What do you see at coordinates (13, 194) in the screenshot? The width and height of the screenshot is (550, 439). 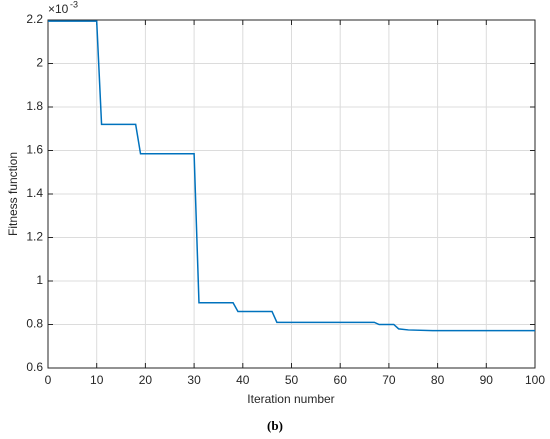 I see `y-axis-label: Fitness function` at bounding box center [13, 194].